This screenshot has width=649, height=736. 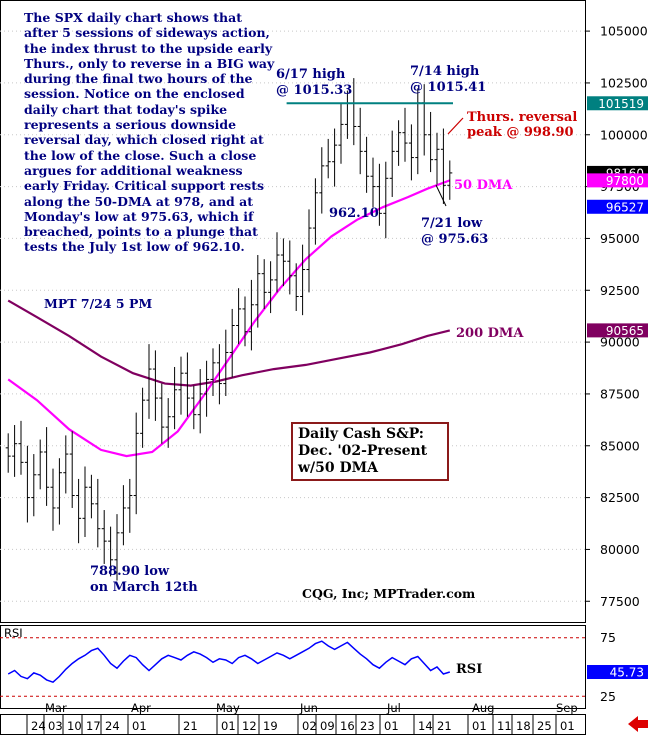 What do you see at coordinates (347, 726) in the screenshot?
I see `date-tick-label: 16` at bounding box center [347, 726].